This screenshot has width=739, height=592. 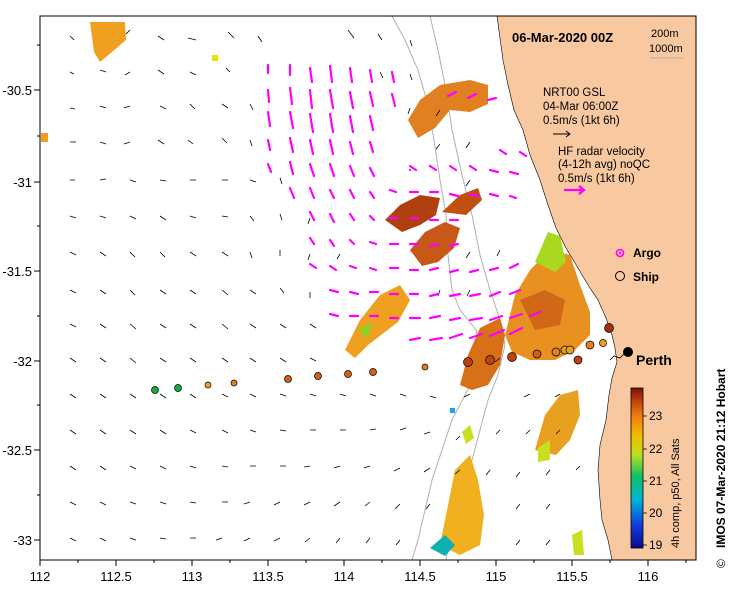 I want to click on gsl-legend-title: NRT00 GSL, so click(x=574, y=93).